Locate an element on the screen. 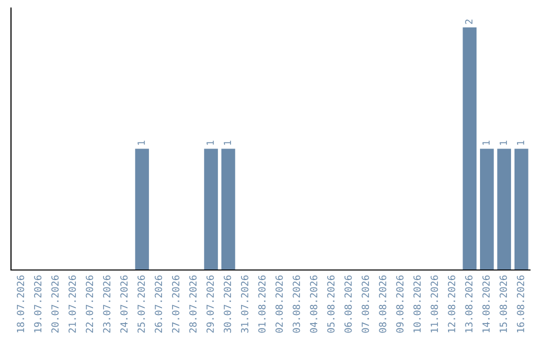 This screenshot has width=540, height=340. x-tick-label: 28.07.2026 is located at coordinates (193, 304).